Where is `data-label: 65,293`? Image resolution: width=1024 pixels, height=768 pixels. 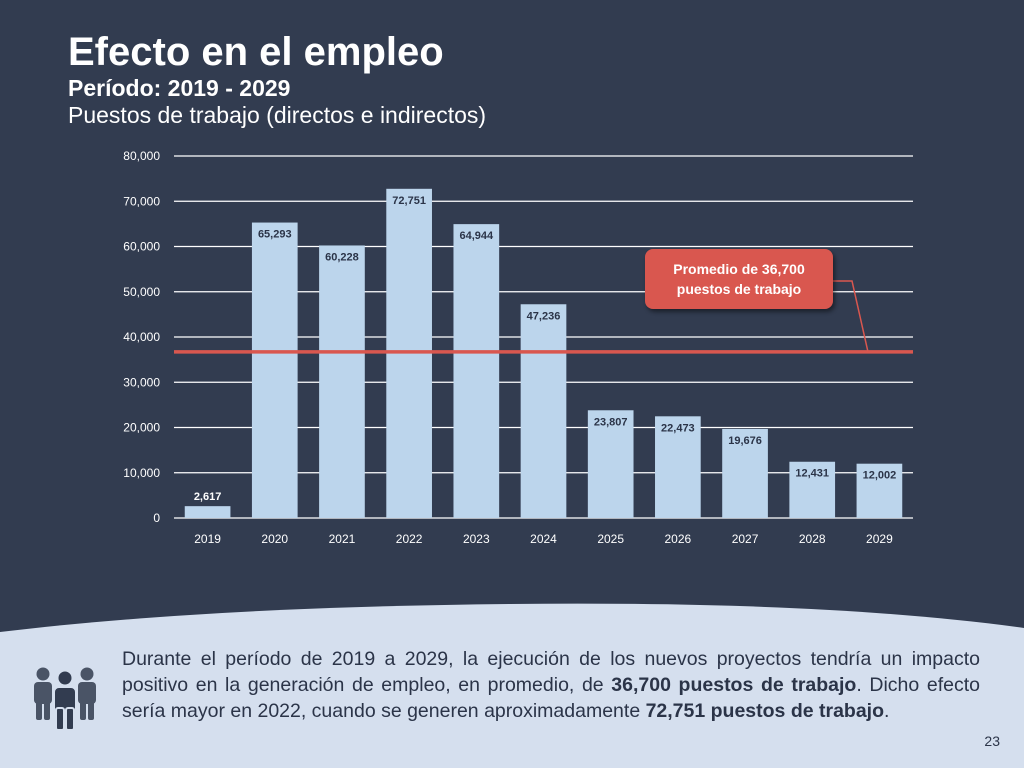
data-label: 65,293 is located at coordinates (275, 235).